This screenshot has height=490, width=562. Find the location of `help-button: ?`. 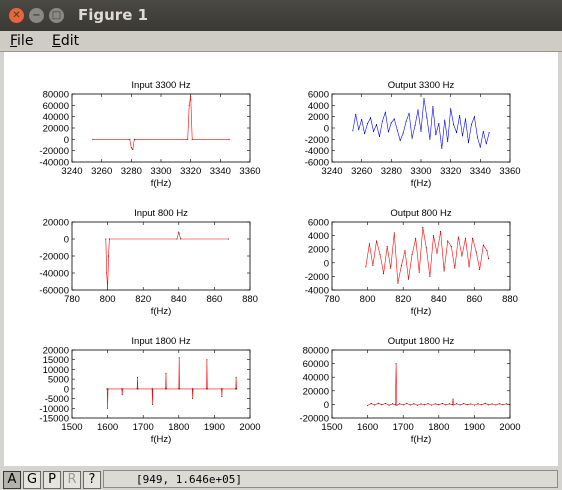

help-button: ? is located at coordinates (92, 480).